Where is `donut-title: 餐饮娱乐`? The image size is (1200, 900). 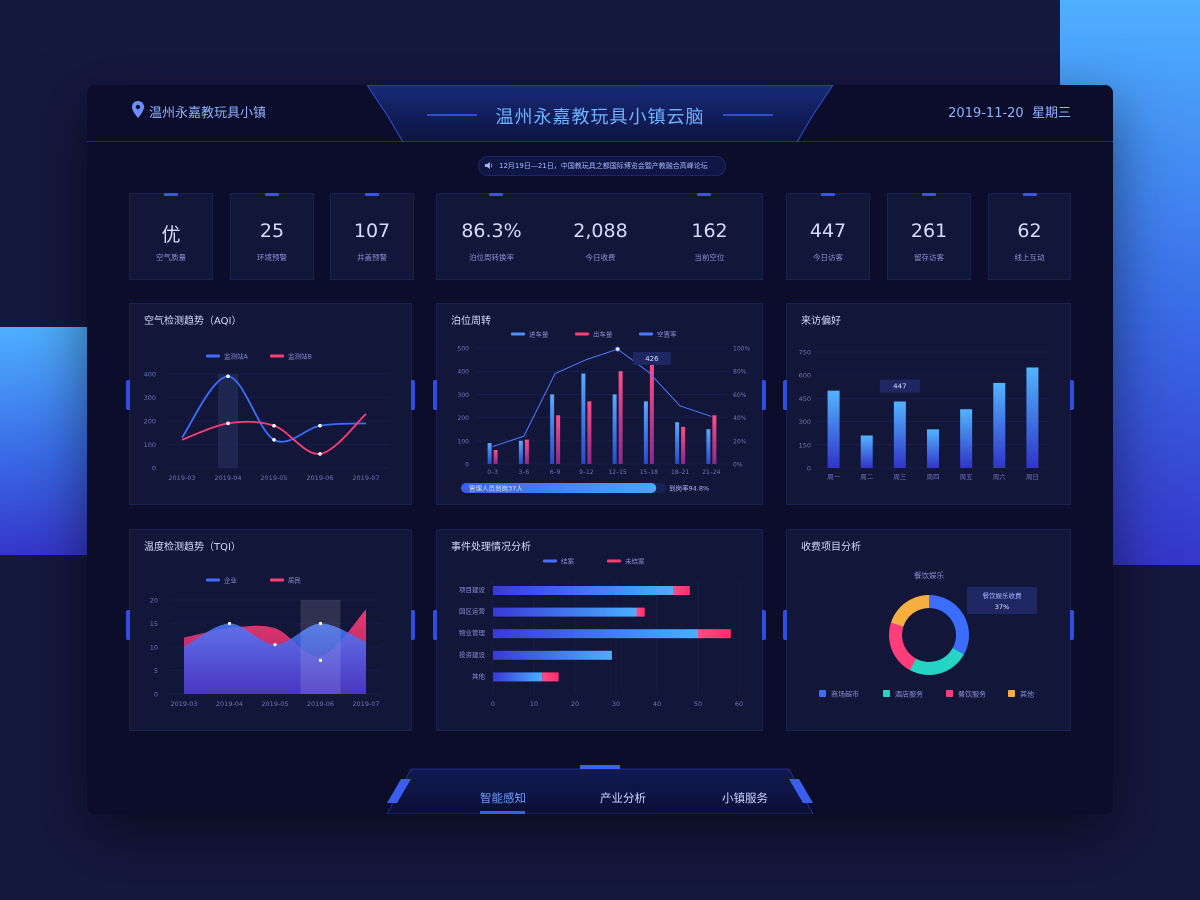 donut-title: 餐饮娱乐 is located at coordinates (929, 575).